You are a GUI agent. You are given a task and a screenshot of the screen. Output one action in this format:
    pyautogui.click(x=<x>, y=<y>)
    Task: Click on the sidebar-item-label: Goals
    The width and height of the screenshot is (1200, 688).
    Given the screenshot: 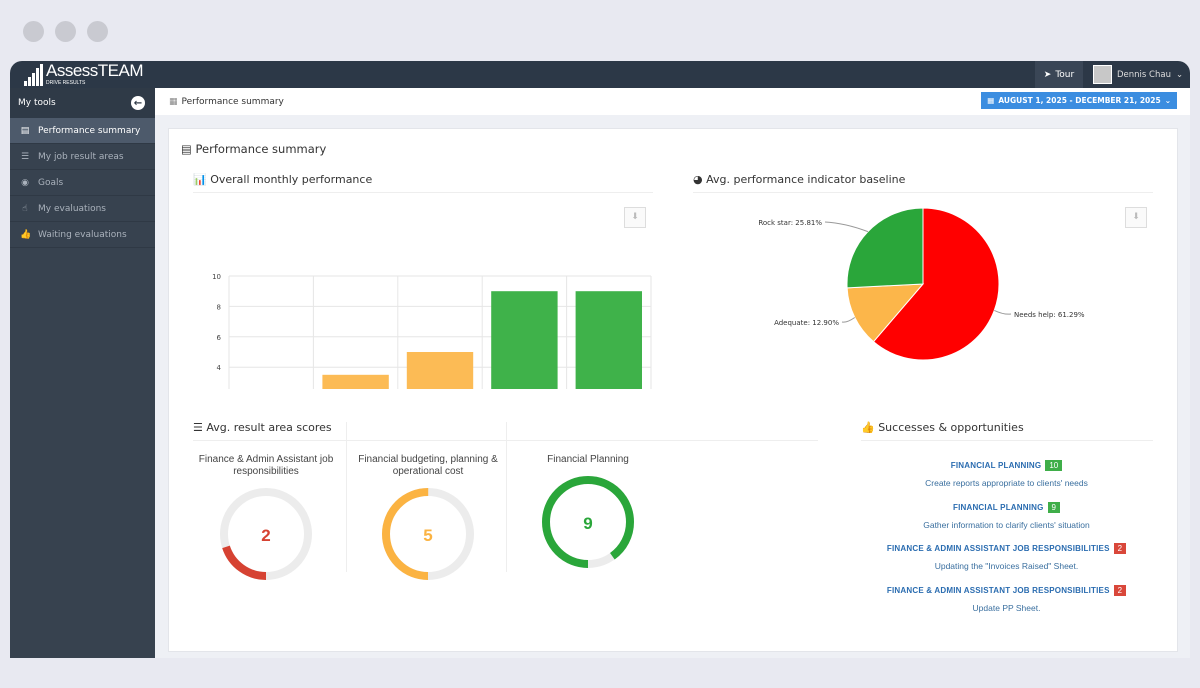 What is the action you would take?
    pyautogui.click(x=51, y=182)
    